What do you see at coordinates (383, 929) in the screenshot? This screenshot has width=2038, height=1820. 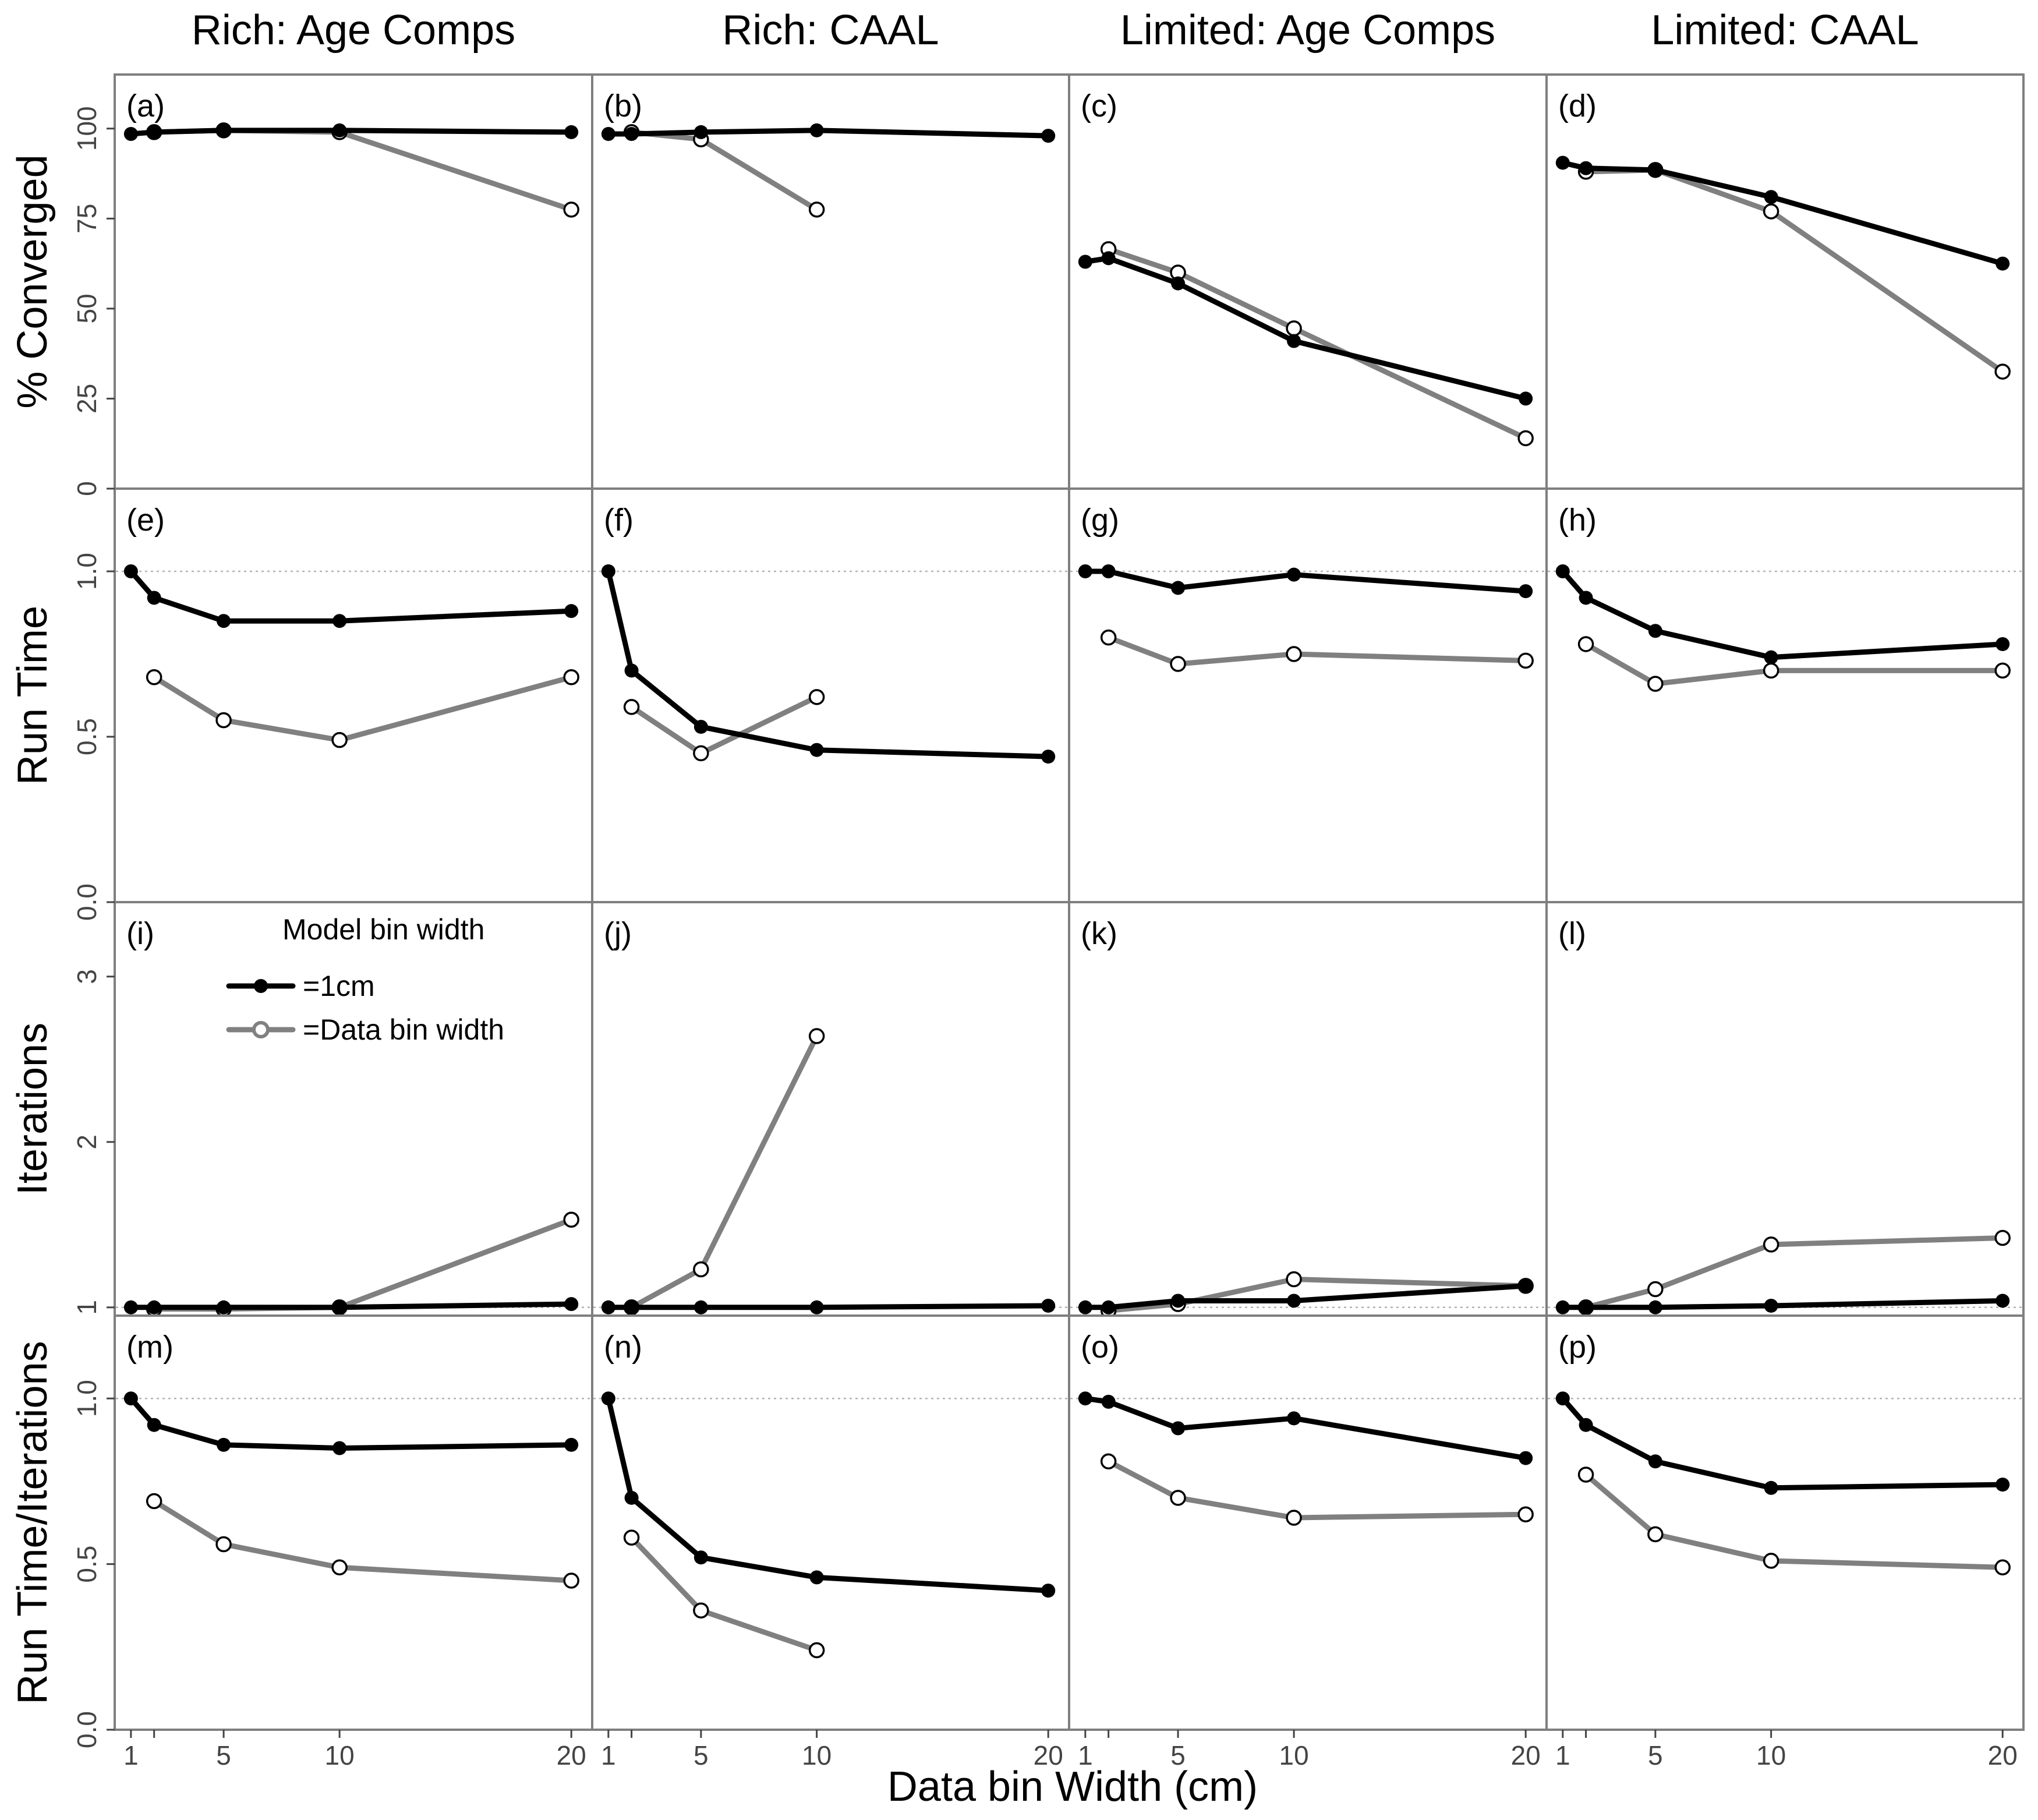 I see `legend-title: Model bin width` at bounding box center [383, 929].